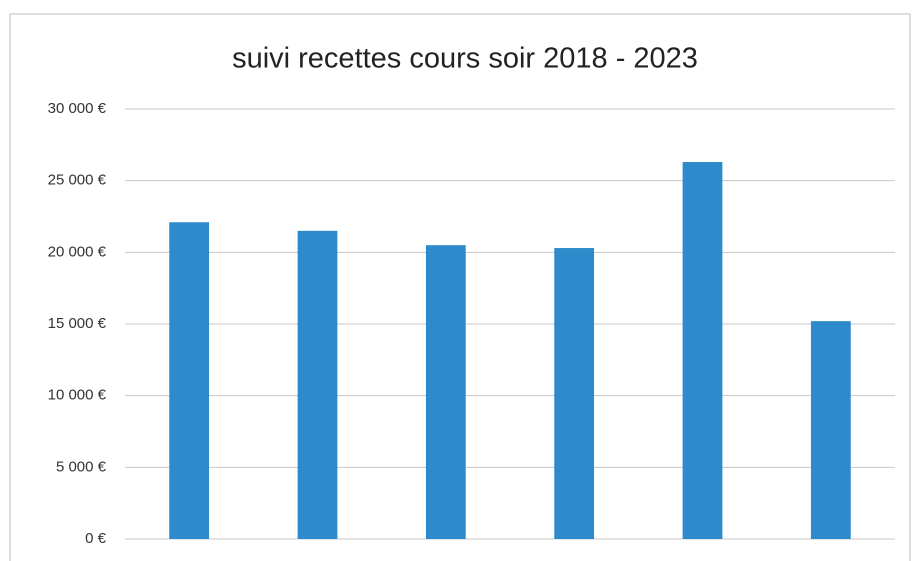 This screenshot has height=561, width=913. I want to click on y-tick-label: 0 €, so click(96, 538).